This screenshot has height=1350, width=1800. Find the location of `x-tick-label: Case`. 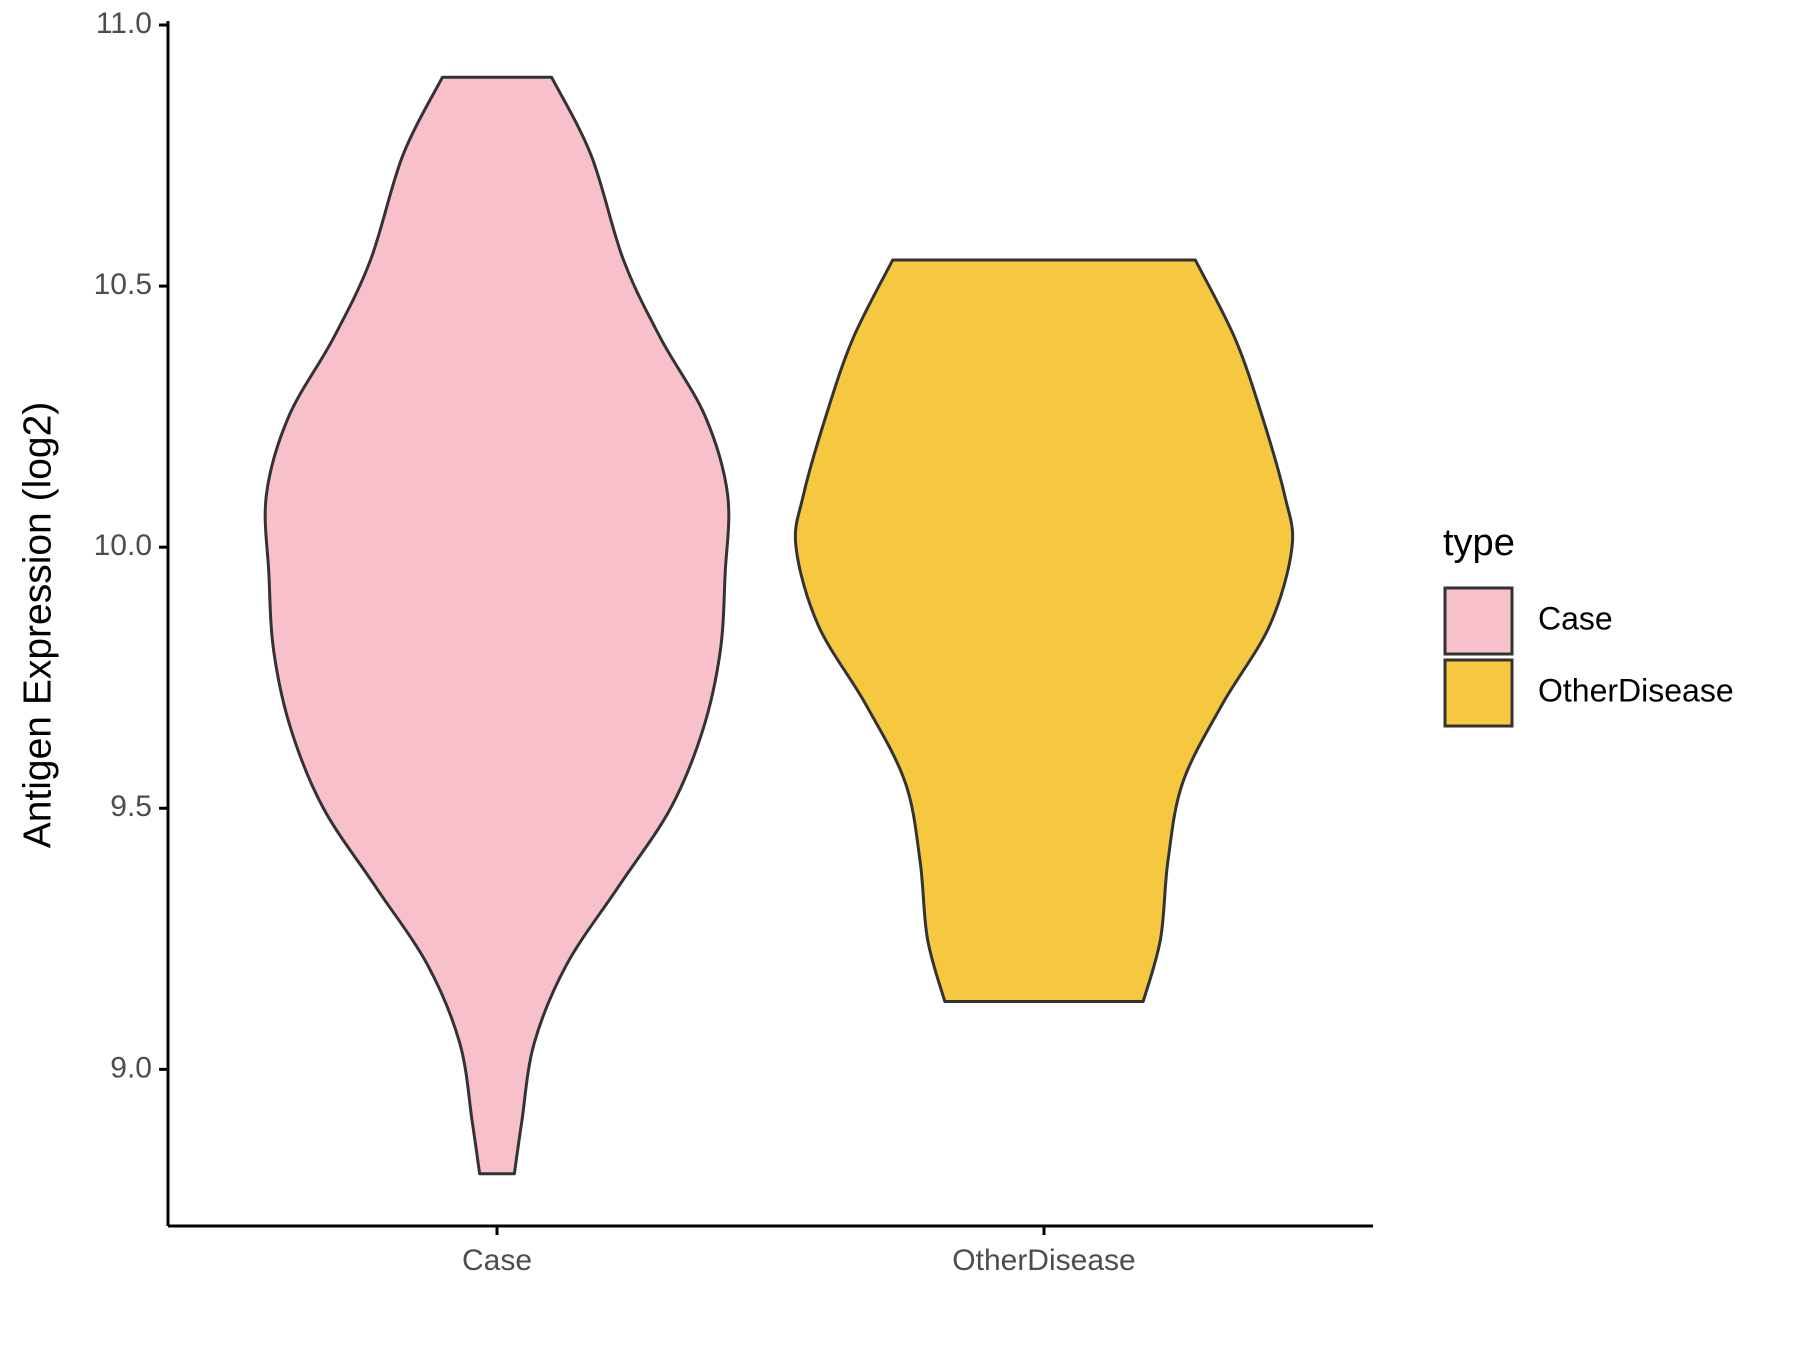

x-tick-label: Case is located at coordinates (497, 1260).